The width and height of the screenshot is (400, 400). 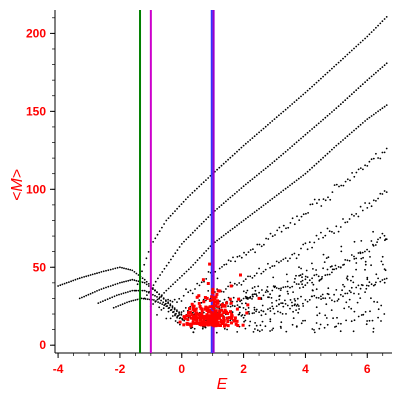 I want to click on x-tick-label: -2, so click(x=120, y=369).